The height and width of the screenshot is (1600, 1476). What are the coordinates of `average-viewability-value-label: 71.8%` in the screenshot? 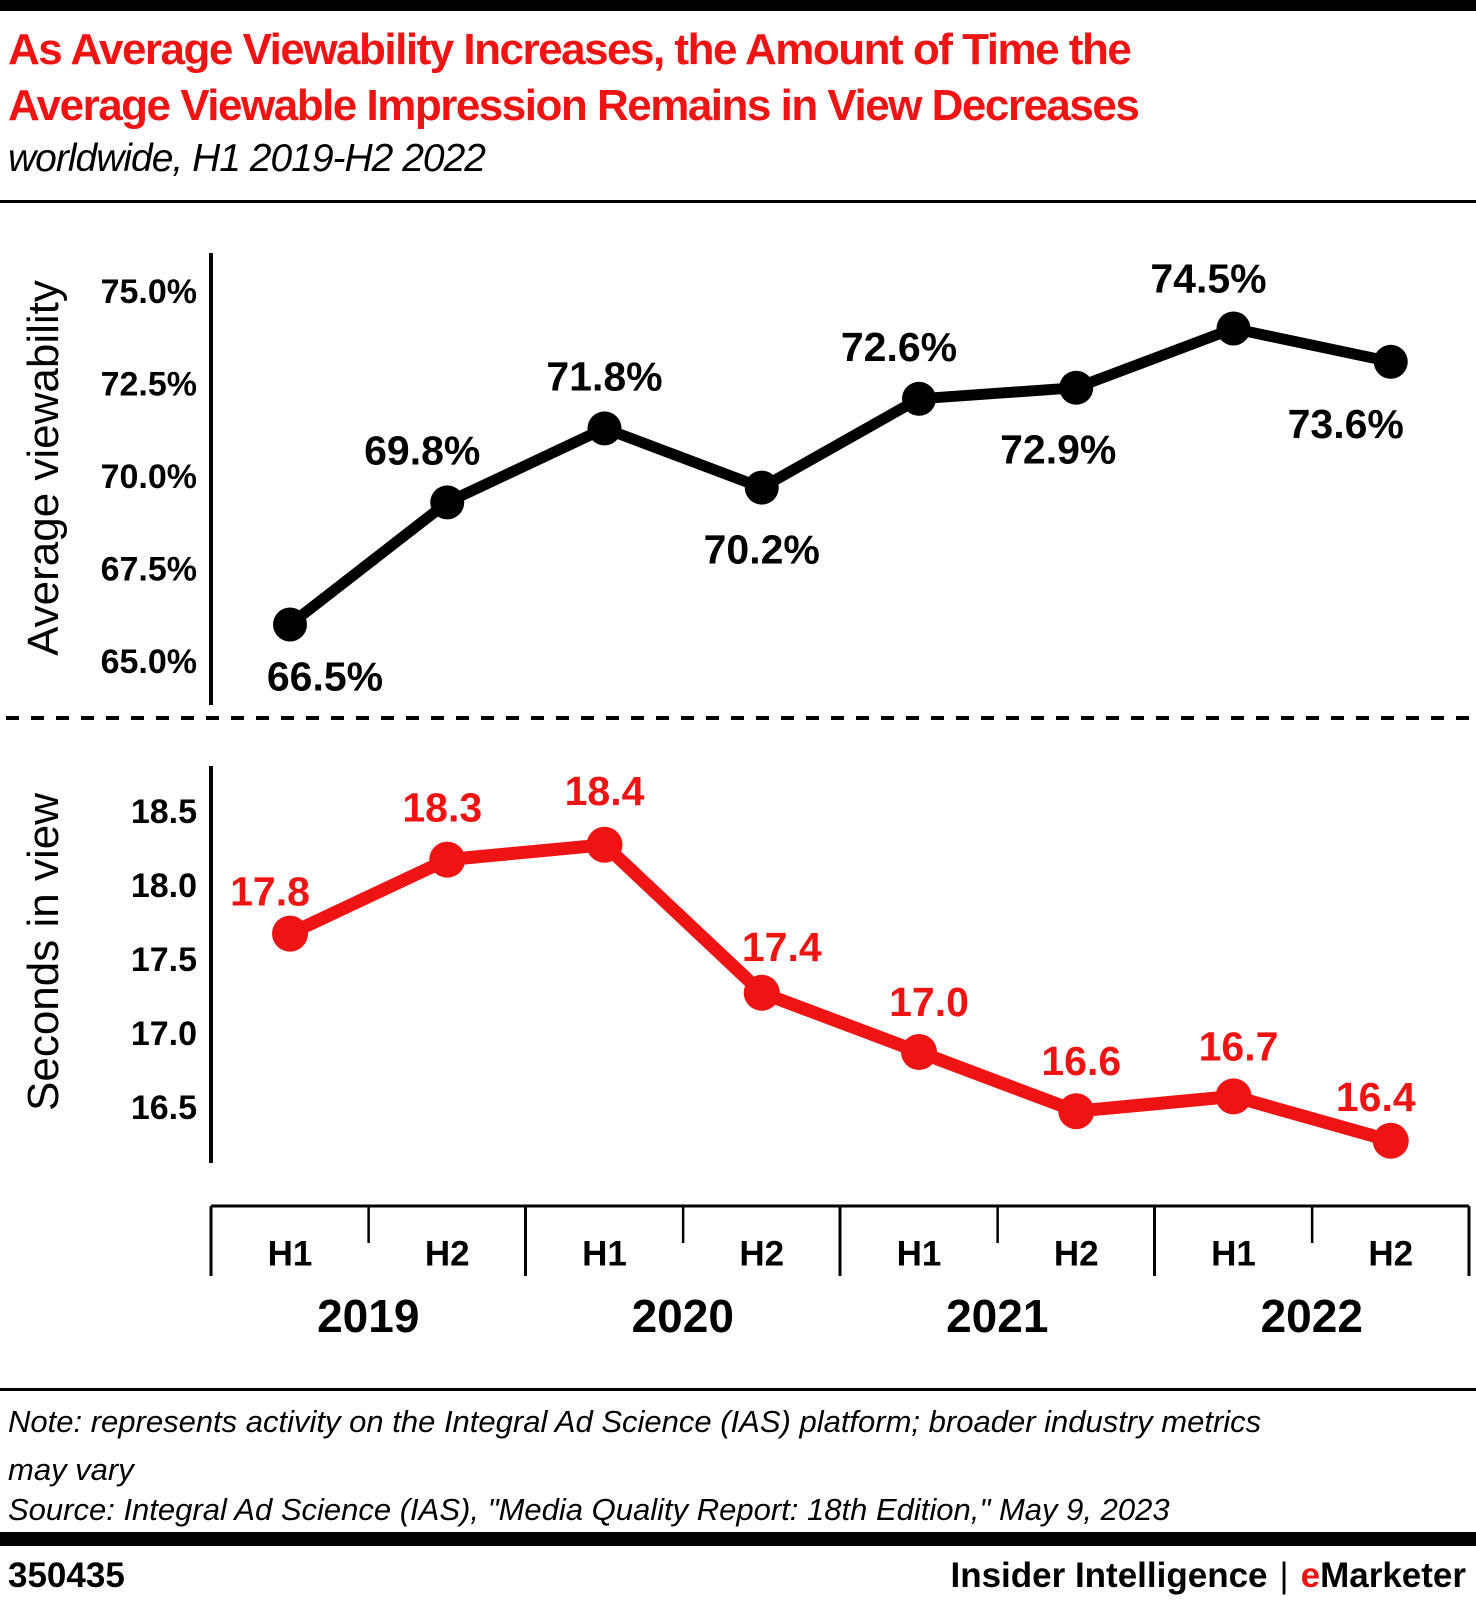 It's located at (604, 376).